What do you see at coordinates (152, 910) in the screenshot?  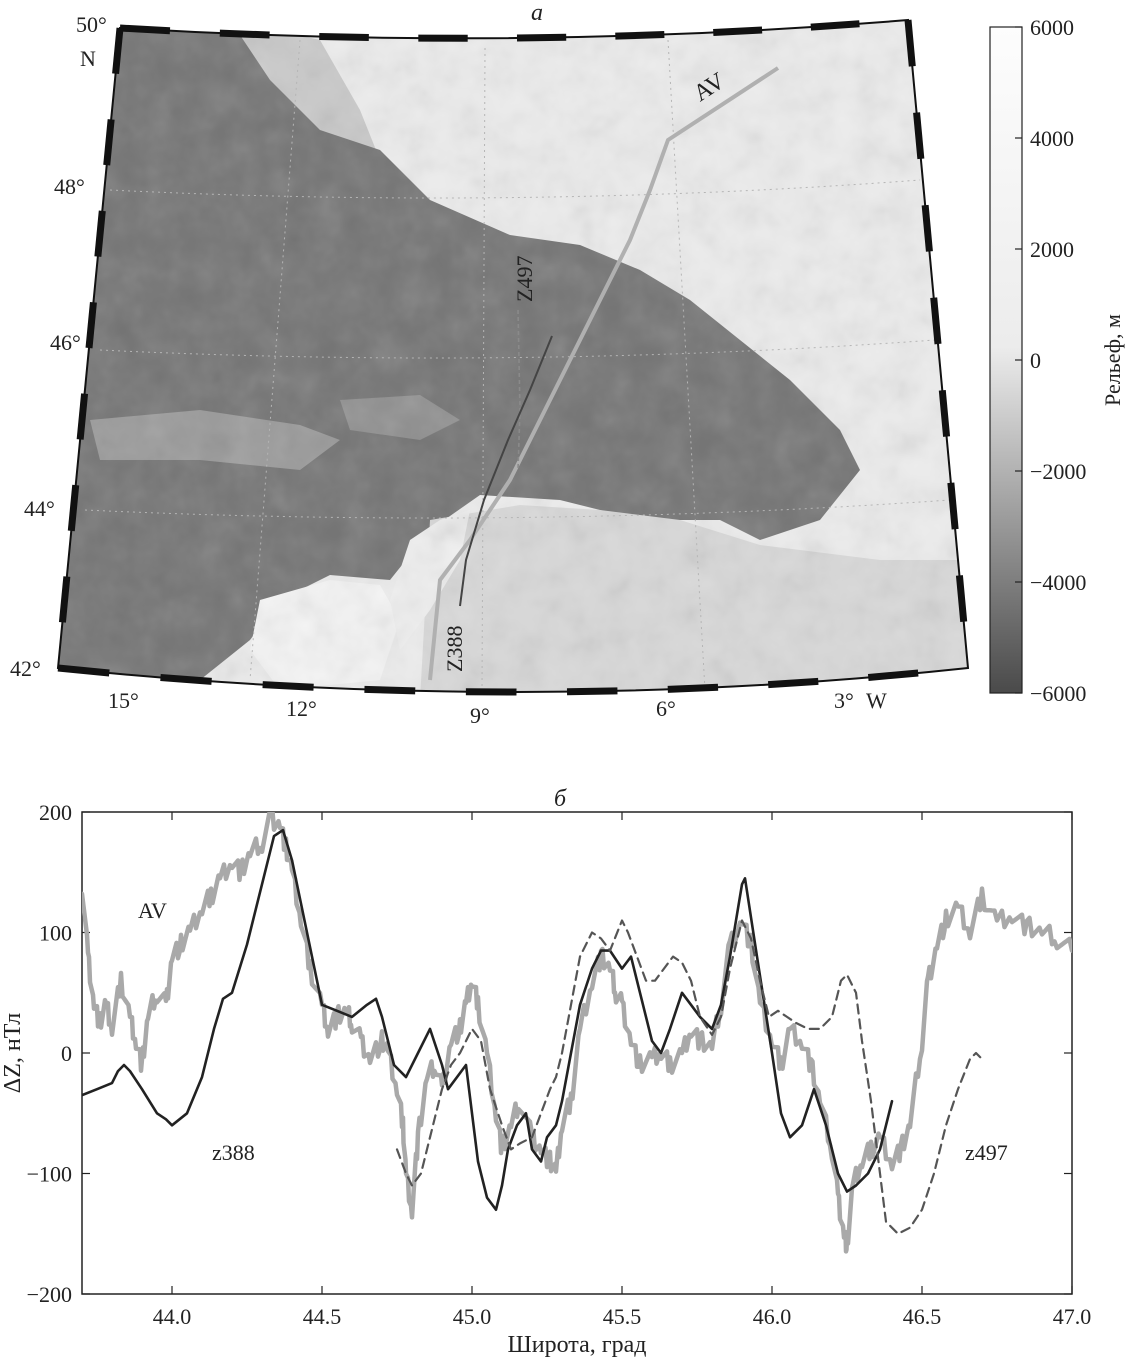 I see `series-annotation-av: AV` at bounding box center [152, 910].